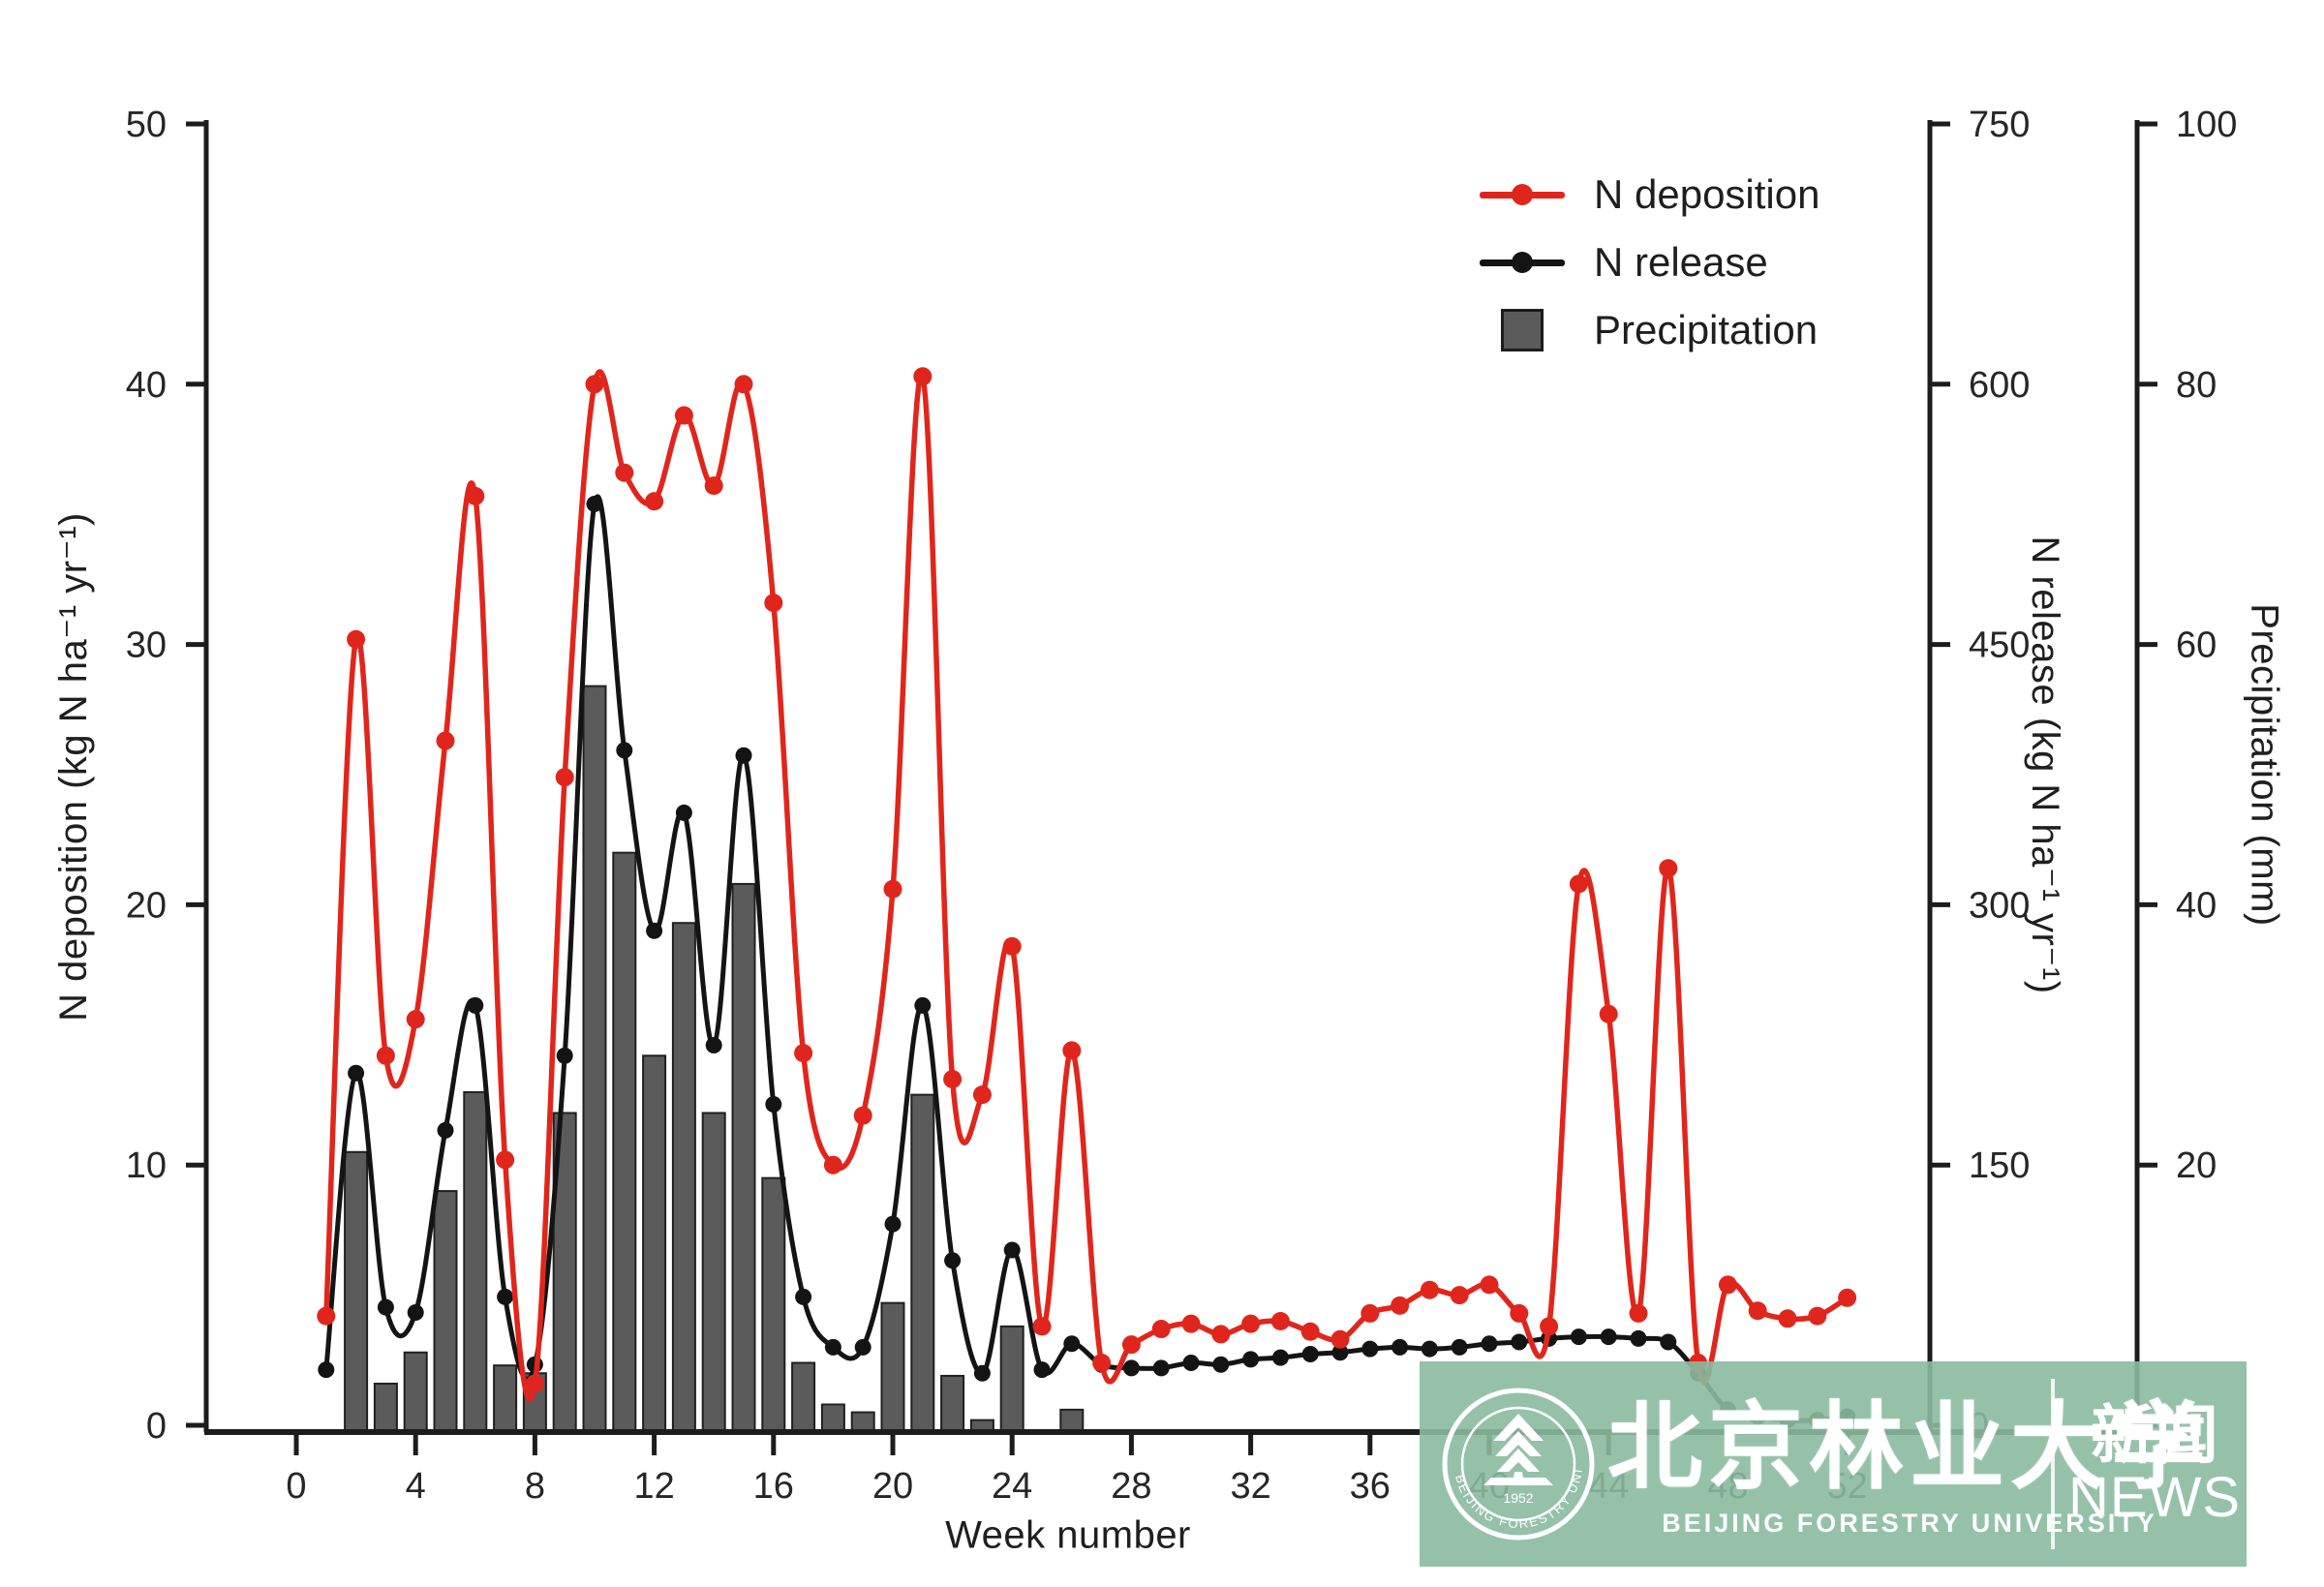 The height and width of the screenshot is (1587, 2324). Describe the element at coordinates (1707, 329) in the screenshot. I see `legend-label: Precipitation` at that location.